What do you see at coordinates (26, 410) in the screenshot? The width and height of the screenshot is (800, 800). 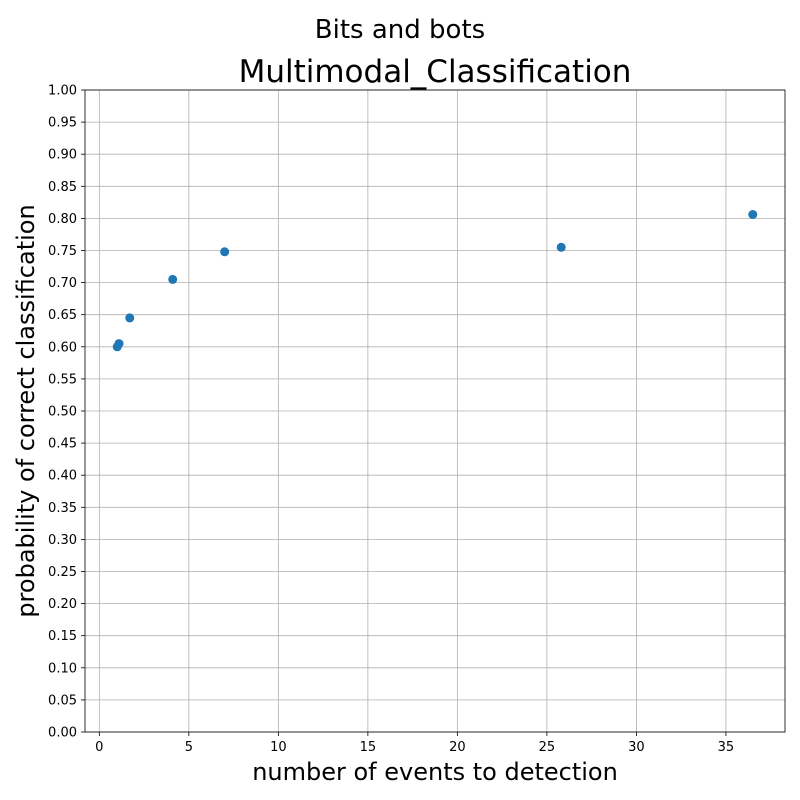 I see `y-axis-label: probability of correct classification` at bounding box center [26, 410].